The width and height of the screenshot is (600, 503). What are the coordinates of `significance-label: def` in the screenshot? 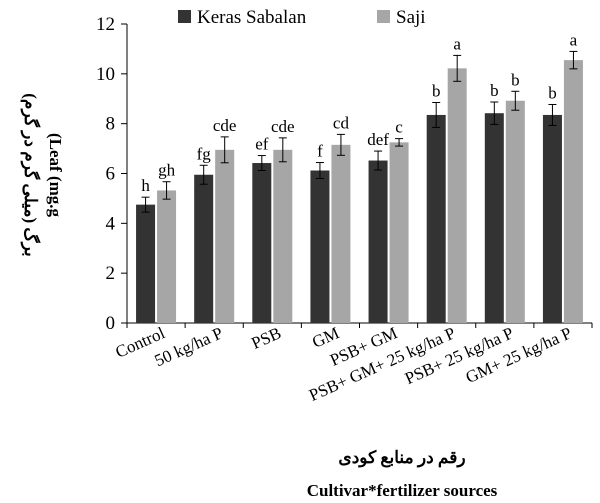 It's located at (378, 139).